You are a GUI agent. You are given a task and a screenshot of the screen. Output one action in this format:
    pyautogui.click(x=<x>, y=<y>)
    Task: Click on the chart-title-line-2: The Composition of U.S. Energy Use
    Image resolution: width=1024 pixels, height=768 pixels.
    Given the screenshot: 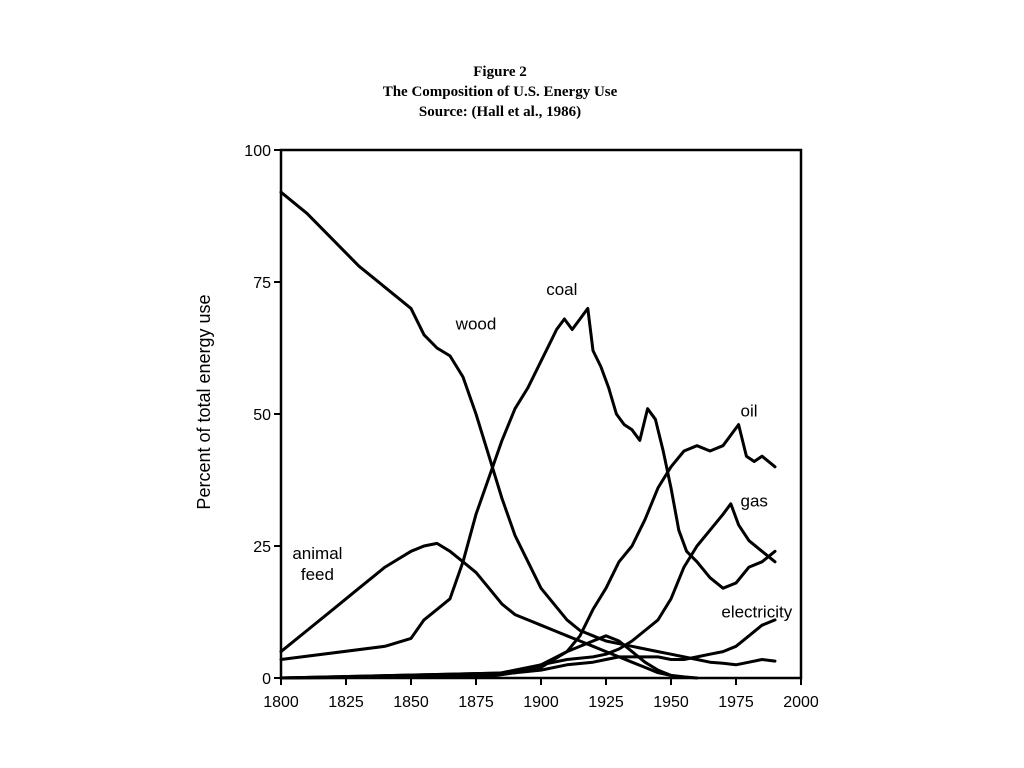 What is the action you would take?
    pyautogui.click(x=500, y=92)
    